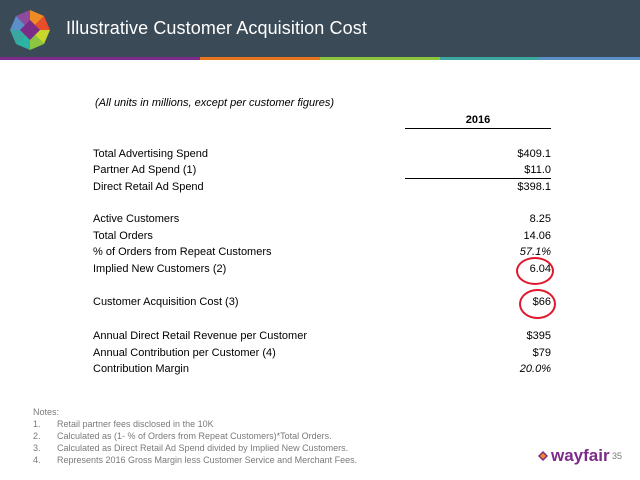 This screenshot has width=640, height=480. I want to click on row-label: Direct Retail Ad Spend, so click(148, 187).